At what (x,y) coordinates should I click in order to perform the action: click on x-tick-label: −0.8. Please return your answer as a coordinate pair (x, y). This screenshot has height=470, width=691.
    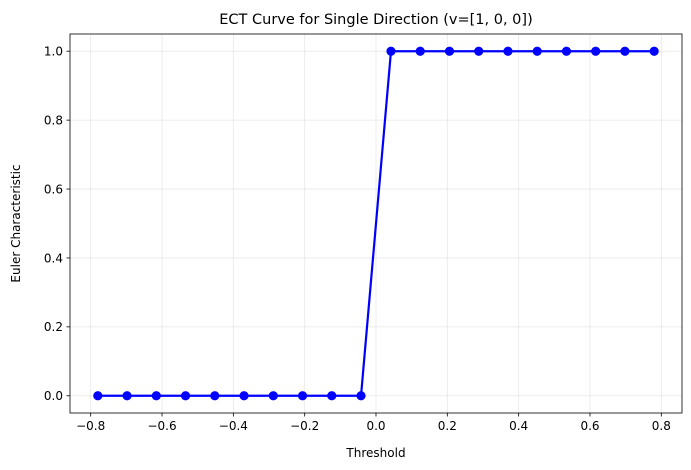
    Looking at the image, I should click on (90, 426).